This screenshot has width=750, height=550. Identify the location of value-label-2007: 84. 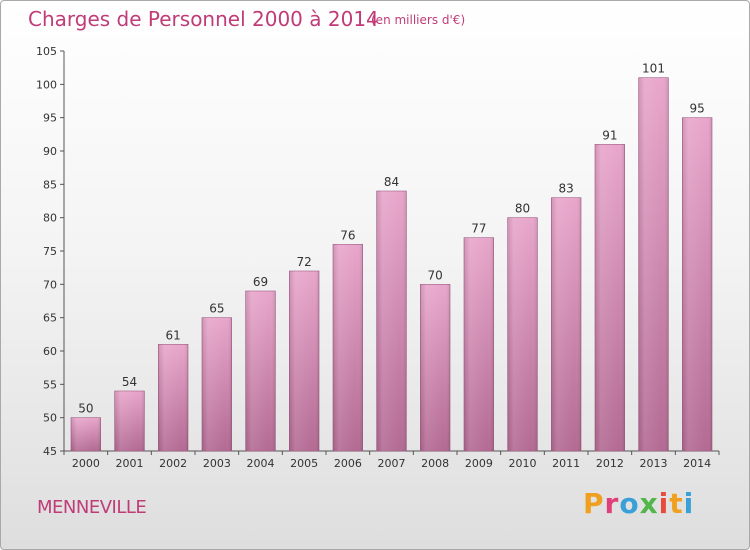
(391, 182).